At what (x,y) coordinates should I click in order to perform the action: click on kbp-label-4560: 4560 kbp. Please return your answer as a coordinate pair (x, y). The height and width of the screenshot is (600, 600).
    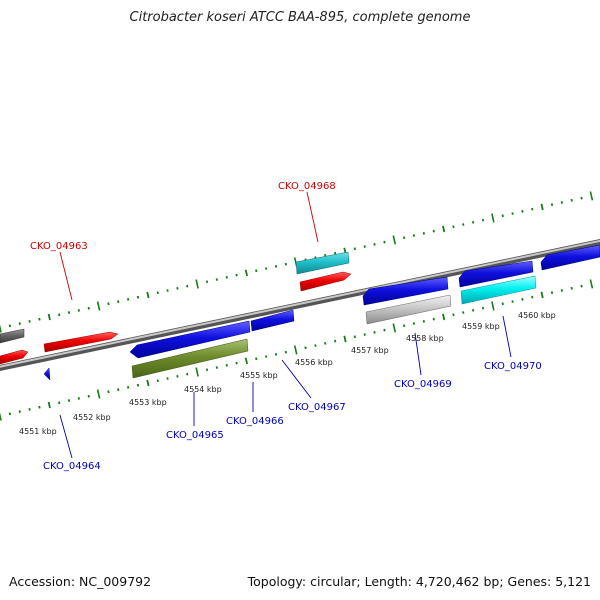
    Looking at the image, I should click on (537, 315).